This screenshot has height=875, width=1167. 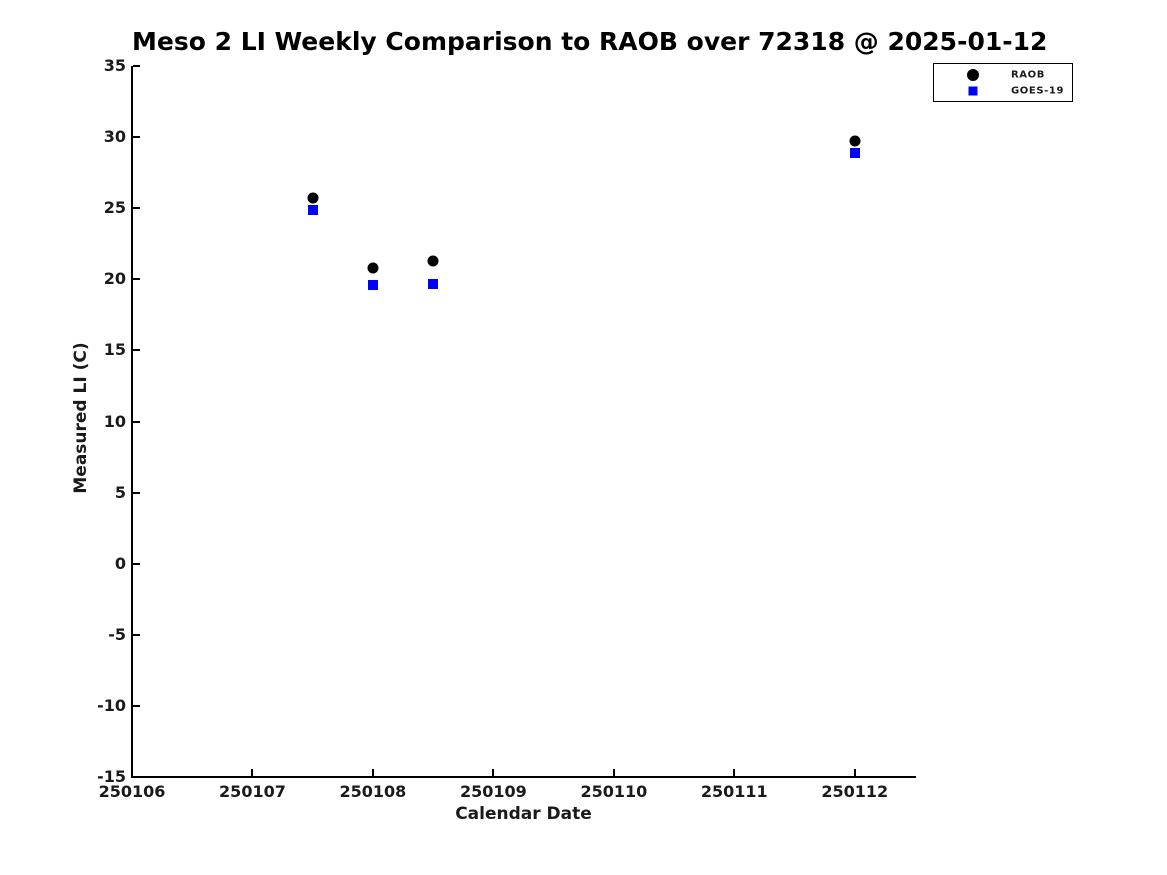 What do you see at coordinates (1003, 75) in the screenshot?
I see `legend-entry-raob: RAOB` at bounding box center [1003, 75].